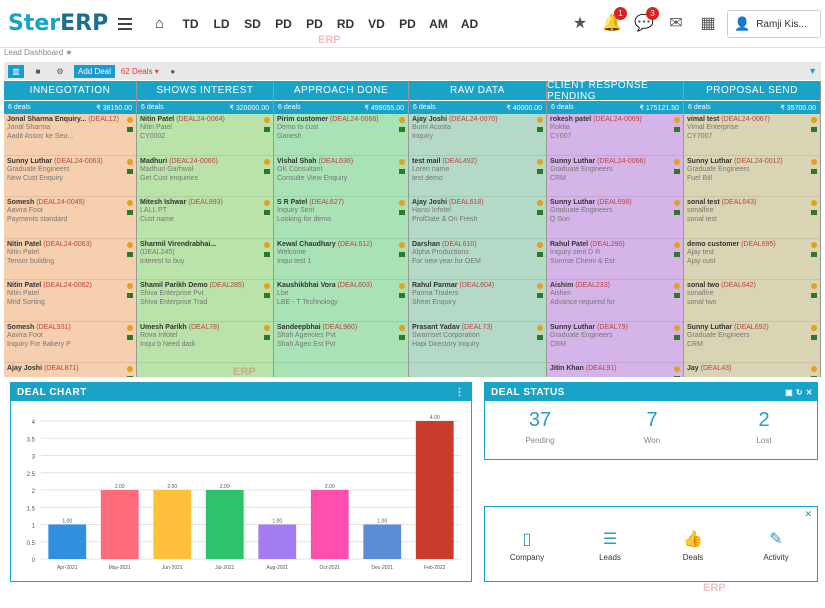  What do you see at coordinates (38, 71) in the screenshot?
I see `list-view-icon: ■` at bounding box center [38, 71].